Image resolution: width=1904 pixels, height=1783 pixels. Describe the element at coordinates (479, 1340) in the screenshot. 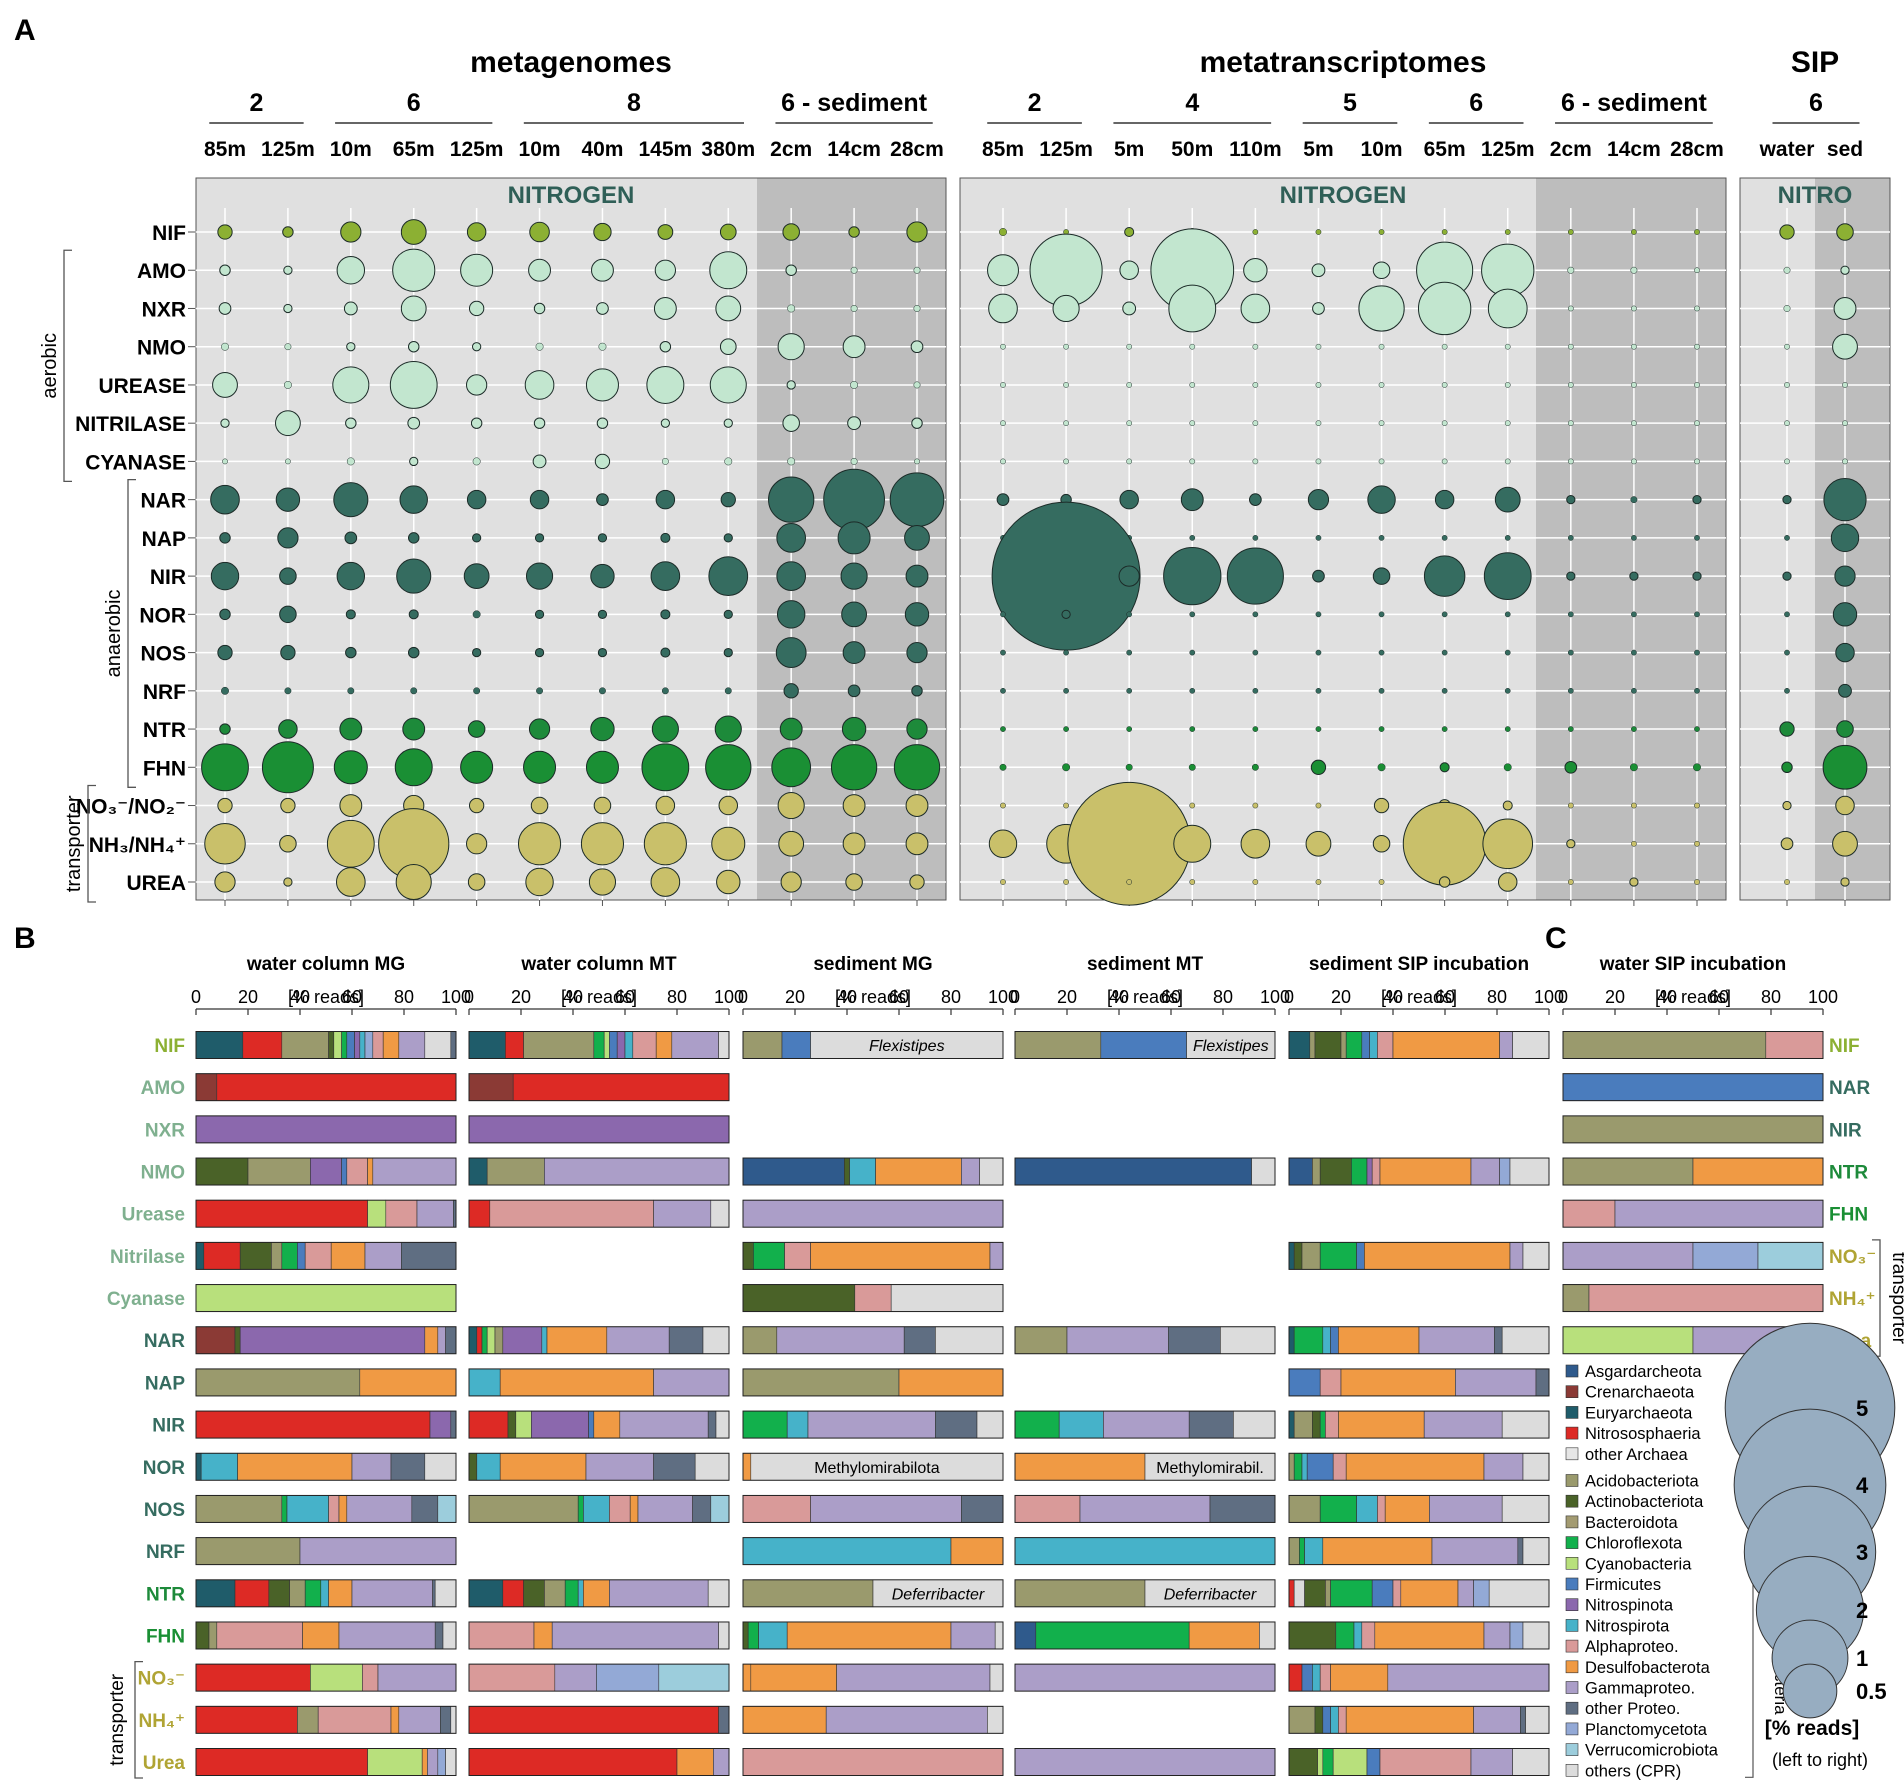

I see `bar-segment-nitrososphaeria` at that location.